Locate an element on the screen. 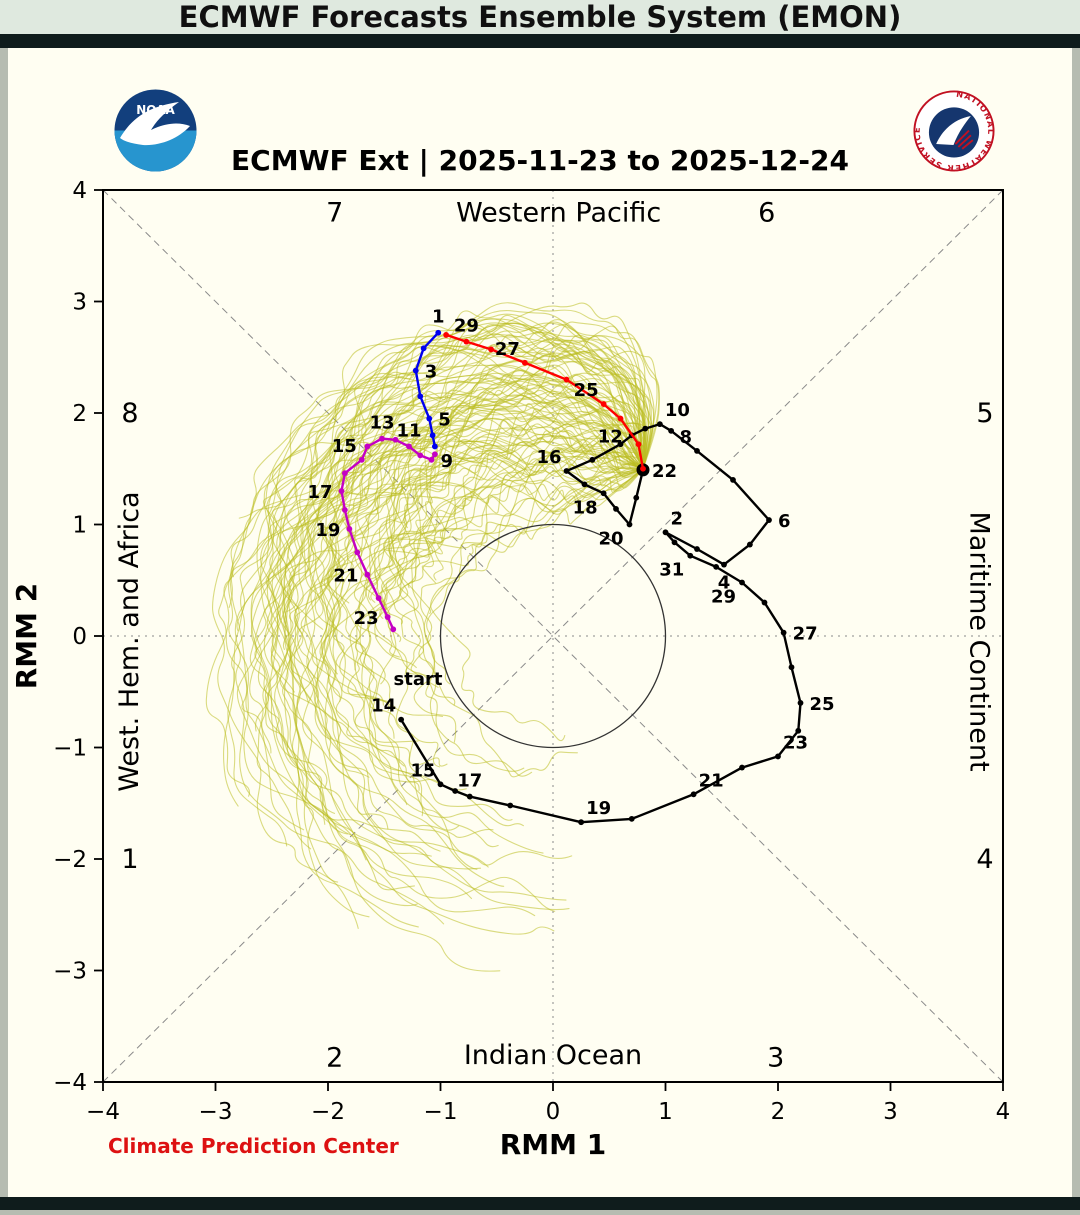 The width and height of the screenshot is (1080, 1215). svg-text: Indian Ocean is located at coordinates (553, 1055).